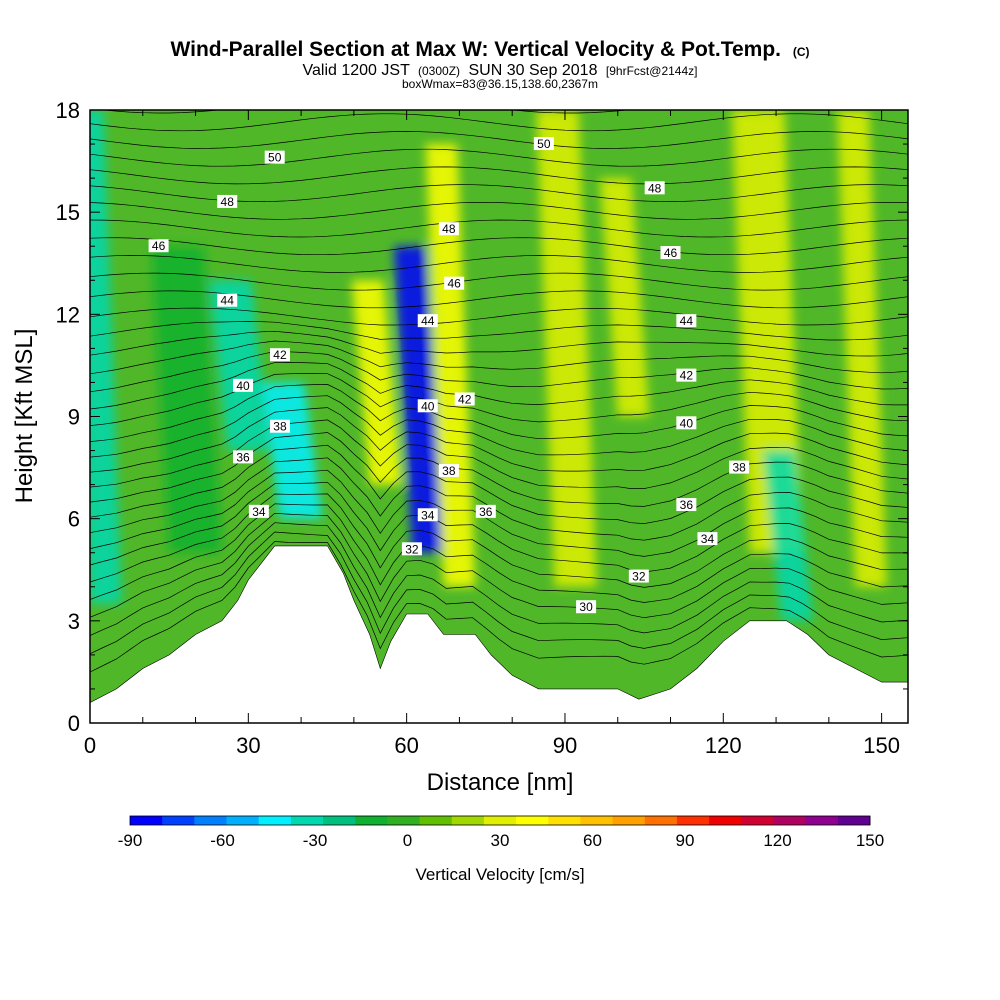 The width and height of the screenshot is (1000, 1000). Describe the element at coordinates (801, 52) in the screenshot. I see `title-mark: (C)` at that location.